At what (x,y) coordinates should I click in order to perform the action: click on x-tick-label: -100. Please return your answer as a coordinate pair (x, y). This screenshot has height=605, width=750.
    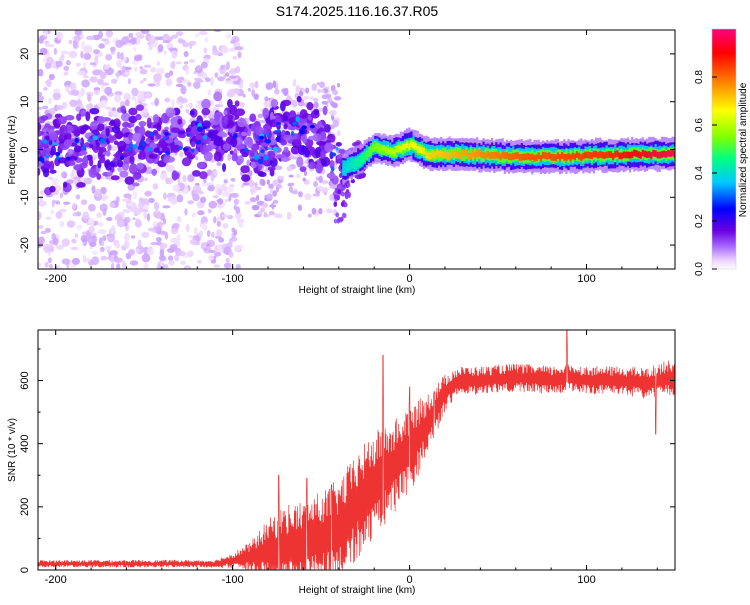
    Looking at the image, I should click on (233, 580).